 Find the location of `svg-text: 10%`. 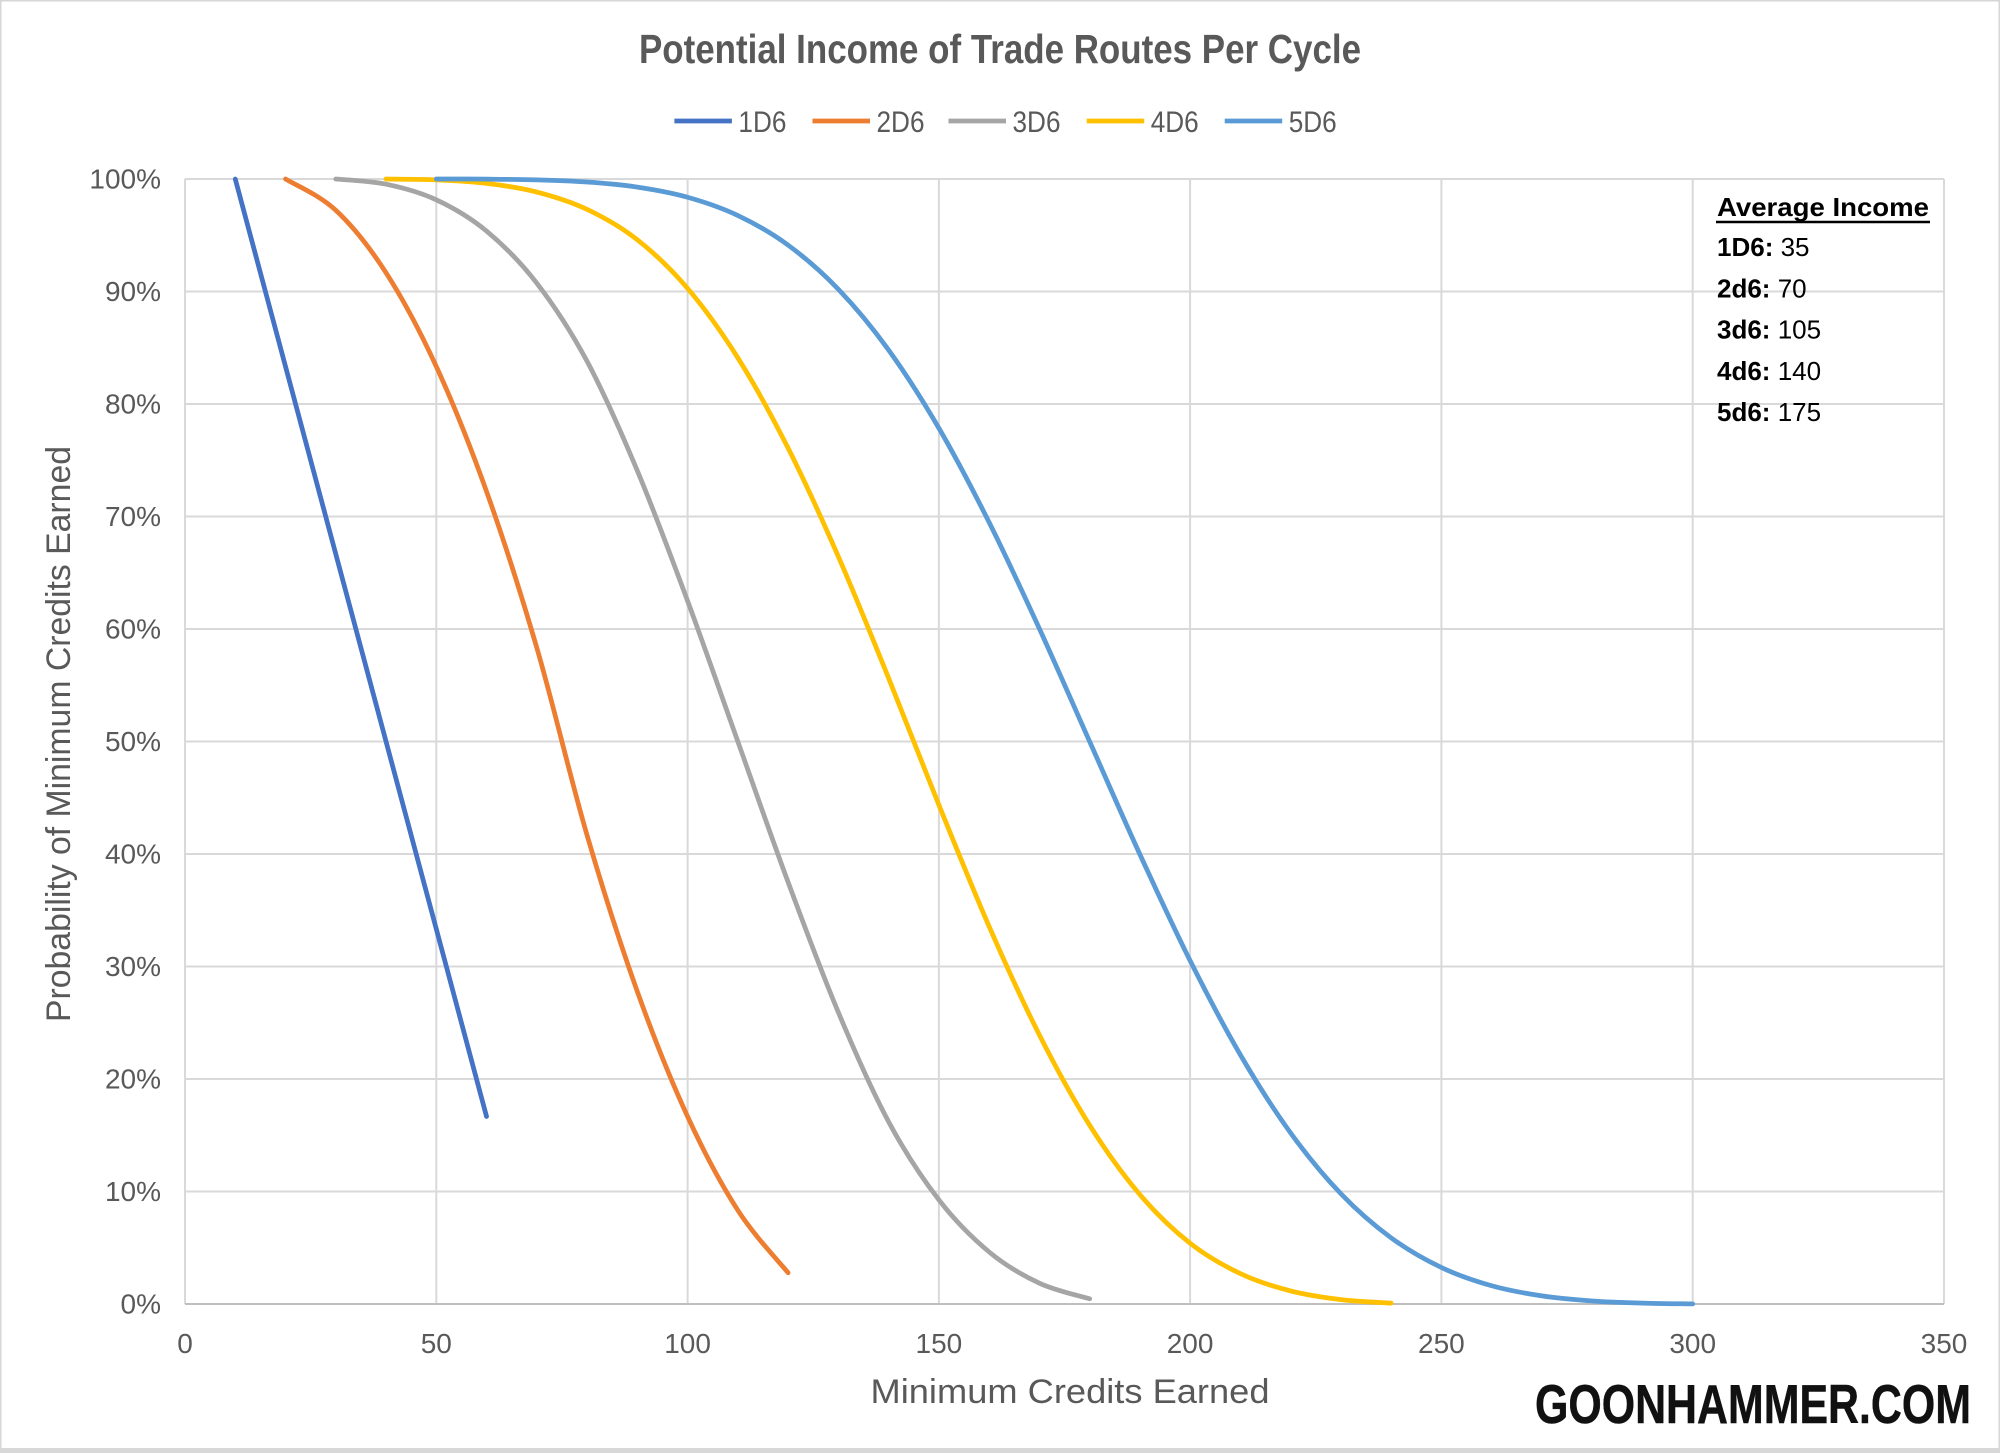

svg-text: 10% is located at coordinates (133, 1191).